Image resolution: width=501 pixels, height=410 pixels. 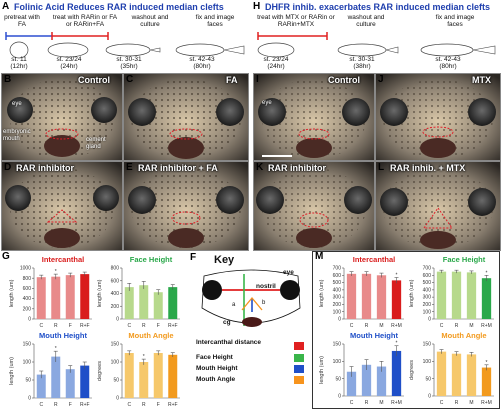 I want to click on right-eye-shape, so click(x=290, y=290).